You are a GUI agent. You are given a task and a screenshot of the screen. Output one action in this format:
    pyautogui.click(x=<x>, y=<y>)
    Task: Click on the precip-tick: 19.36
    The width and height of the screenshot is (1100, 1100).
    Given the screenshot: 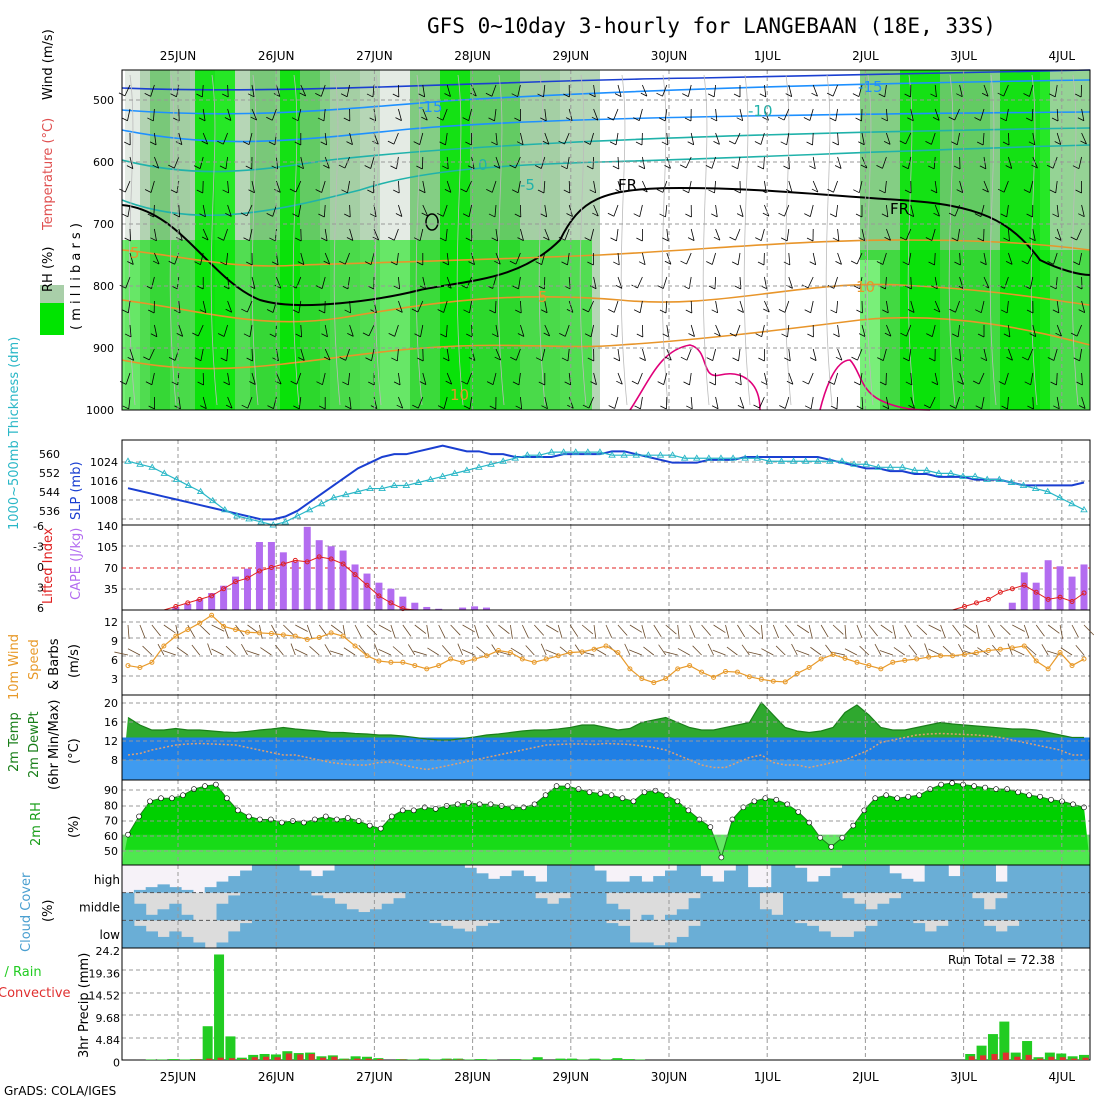 What is the action you would take?
    pyautogui.click(x=105, y=973)
    